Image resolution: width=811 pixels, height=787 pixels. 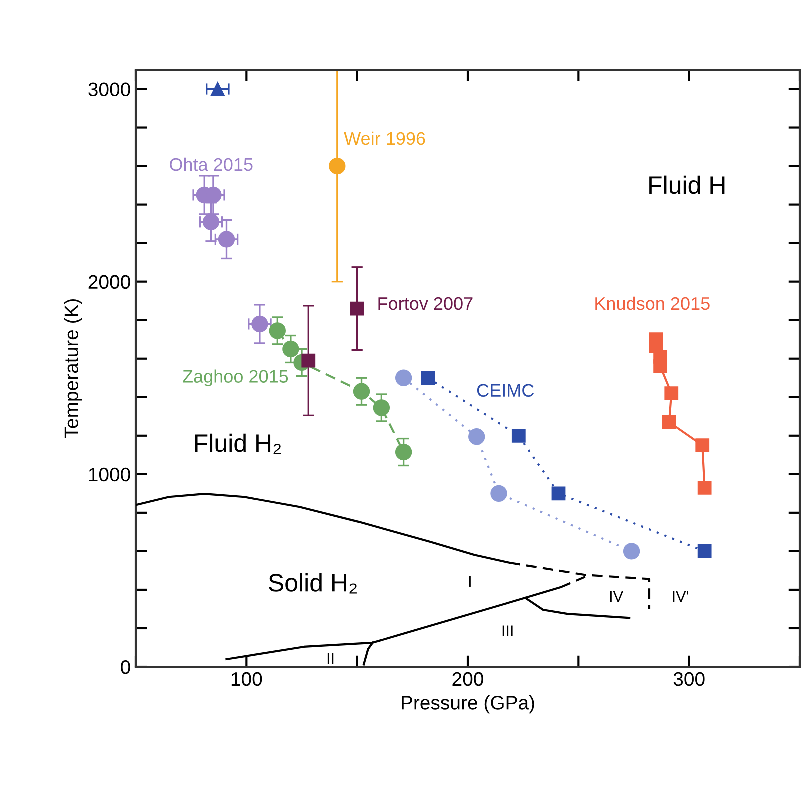 I want to click on annotation: IV, so click(x=617, y=596).